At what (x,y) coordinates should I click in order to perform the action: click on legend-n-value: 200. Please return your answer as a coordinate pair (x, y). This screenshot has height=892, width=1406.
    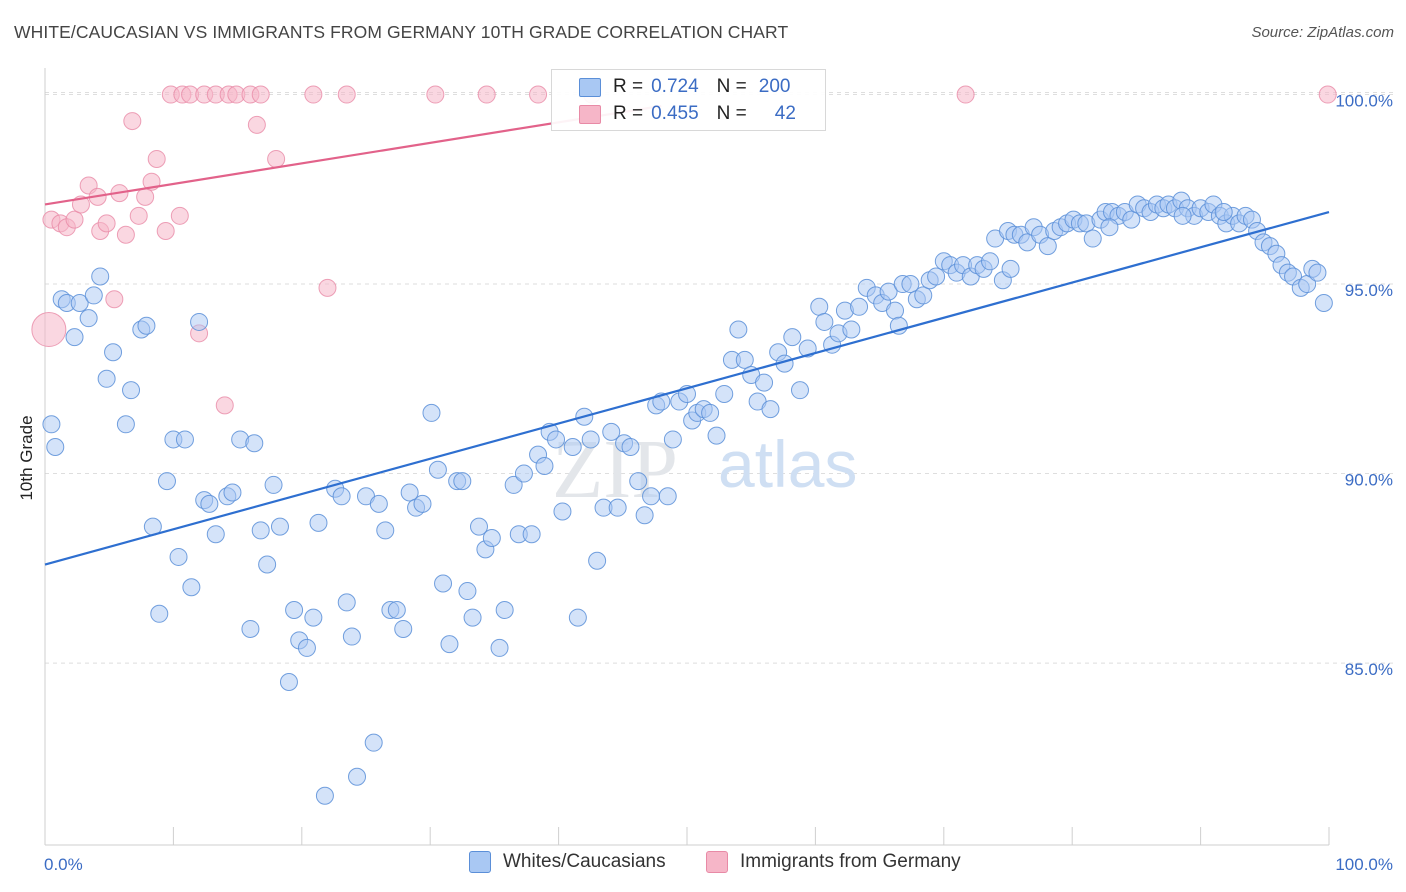
    Looking at the image, I should click on (774, 86).